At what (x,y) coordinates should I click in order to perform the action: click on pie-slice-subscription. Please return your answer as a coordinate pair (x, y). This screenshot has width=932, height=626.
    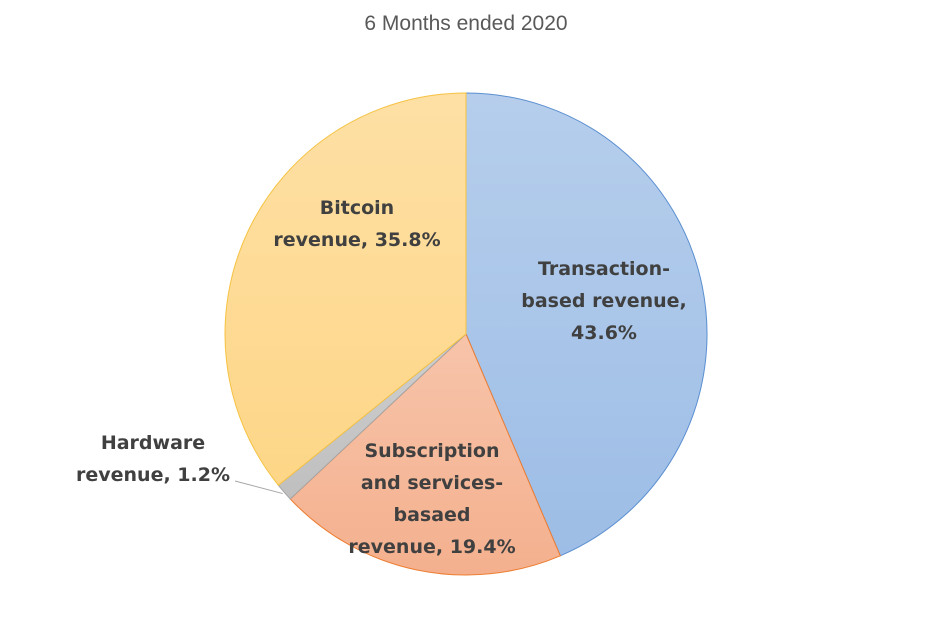
    Looking at the image, I should click on (425, 454).